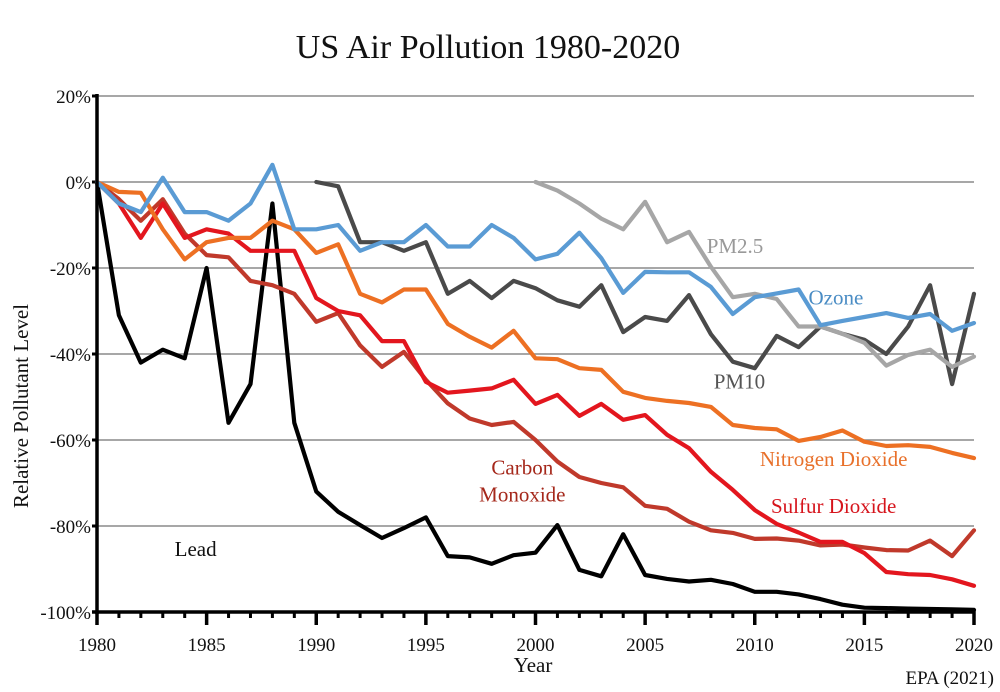 The height and width of the screenshot is (692, 1000). What do you see at coordinates (833, 506) in the screenshot?
I see `series-label-sulfur-dioxide: Sulfur Dioxide` at bounding box center [833, 506].